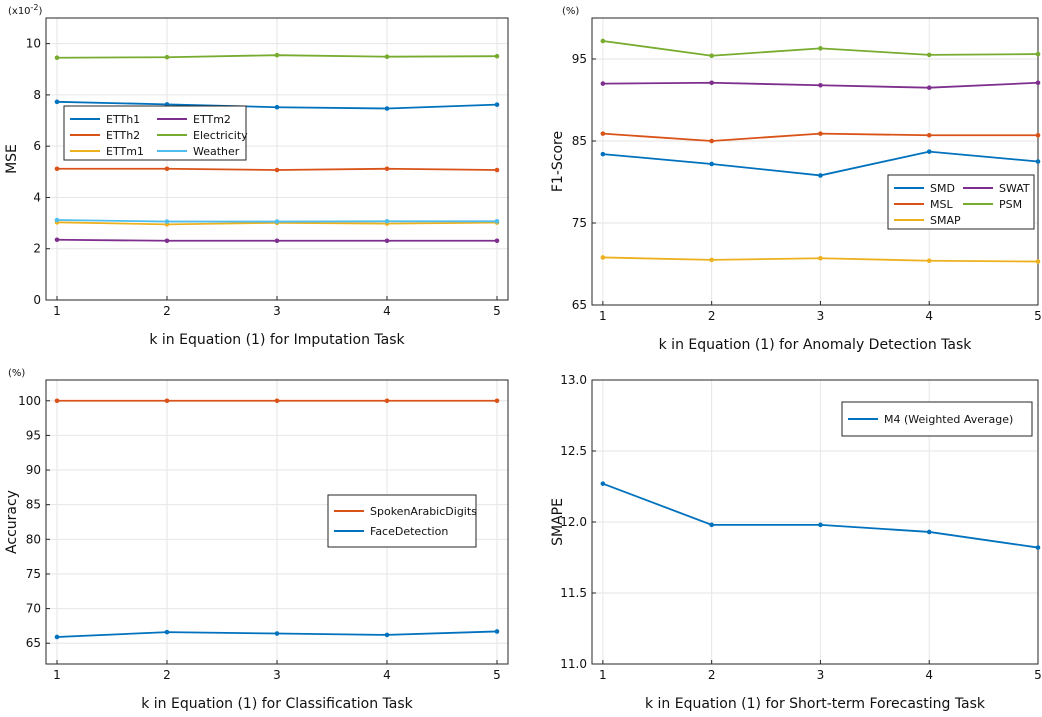 The width and height of the screenshot is (1042, 717). Describe the element at coordinates (945, 220) in the screenshot. I see `legend-label: SMAP` at that location.